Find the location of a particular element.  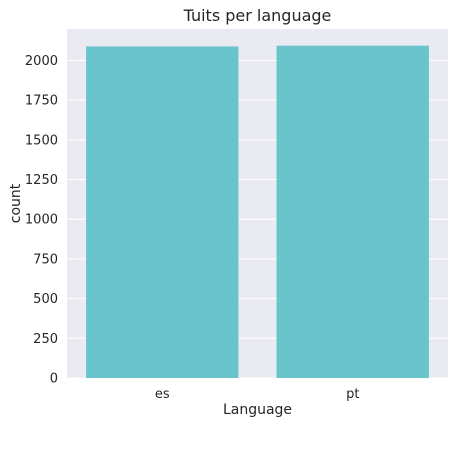

y-axis-label: count is located at coordinates (16, 203).